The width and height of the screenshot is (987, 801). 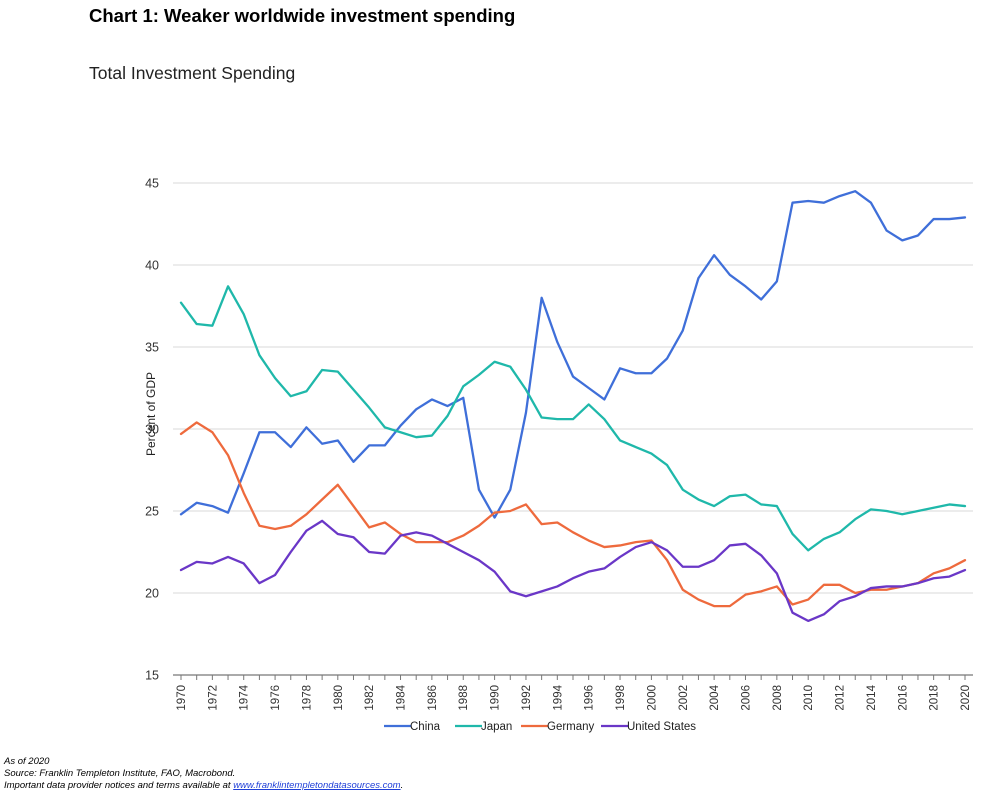 I want to click on legend-label-china: China, so click(x=425, y=727).